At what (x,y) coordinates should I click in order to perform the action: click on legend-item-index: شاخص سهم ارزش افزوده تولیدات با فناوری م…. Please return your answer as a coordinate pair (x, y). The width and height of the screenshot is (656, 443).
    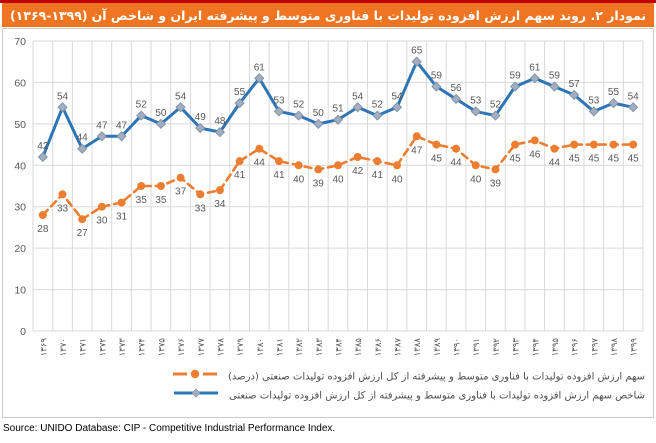
    Looking at the image, I should click on (328, 396).